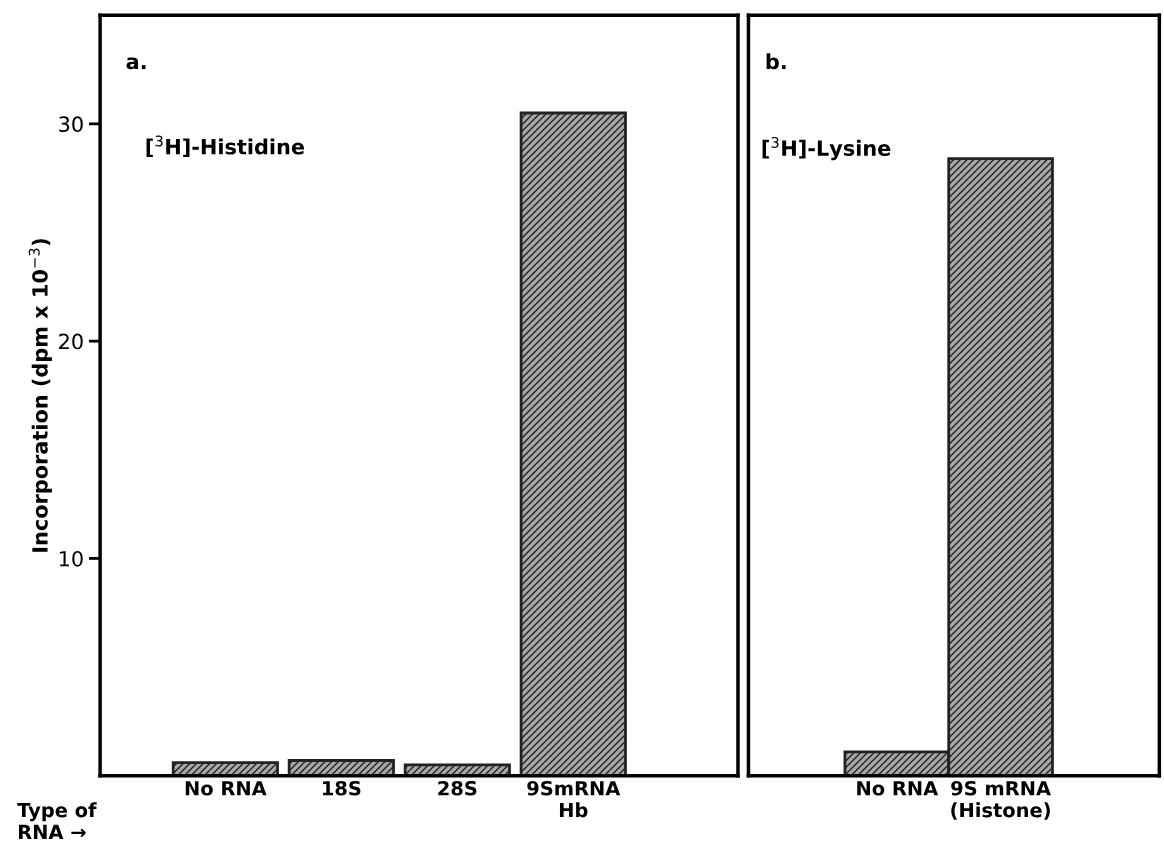  Describe the element at coordinates (57, 821) in the screenshot. I see `text: Type of RNA →` at that location.